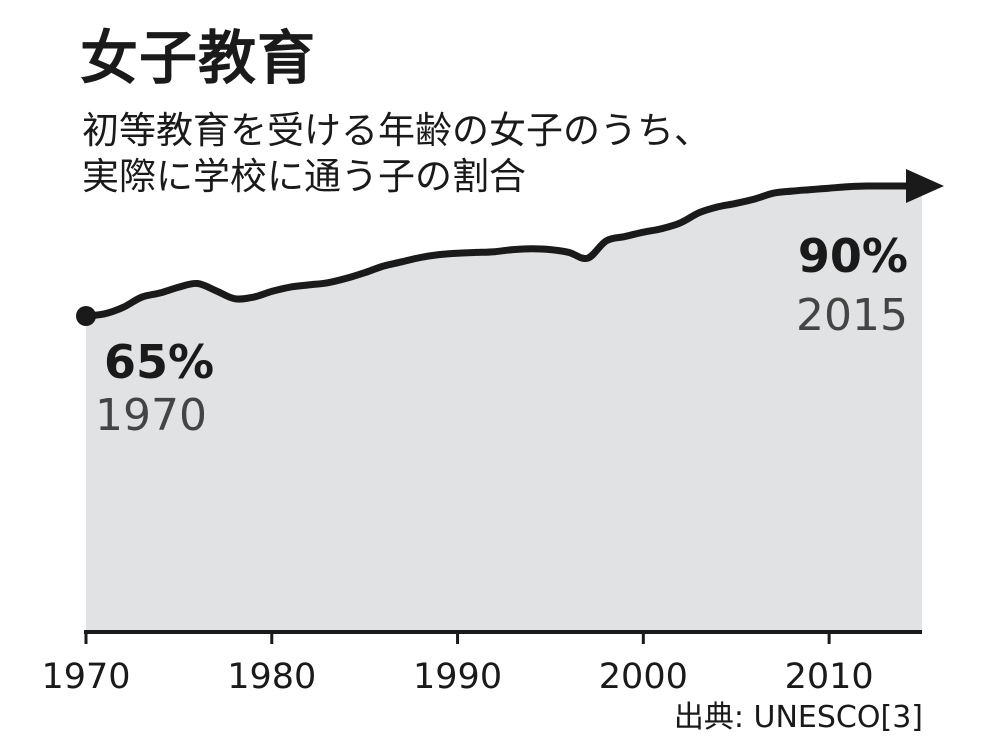 This screenshot has height=749, width=985. What do you see at coordinates (396, 154) in the screenshot?
I see `chart-subtitle: 初等教育を受ける年齢の女子のうち、 実際に学校に通う子の割合` at bounding box center [396, 154].